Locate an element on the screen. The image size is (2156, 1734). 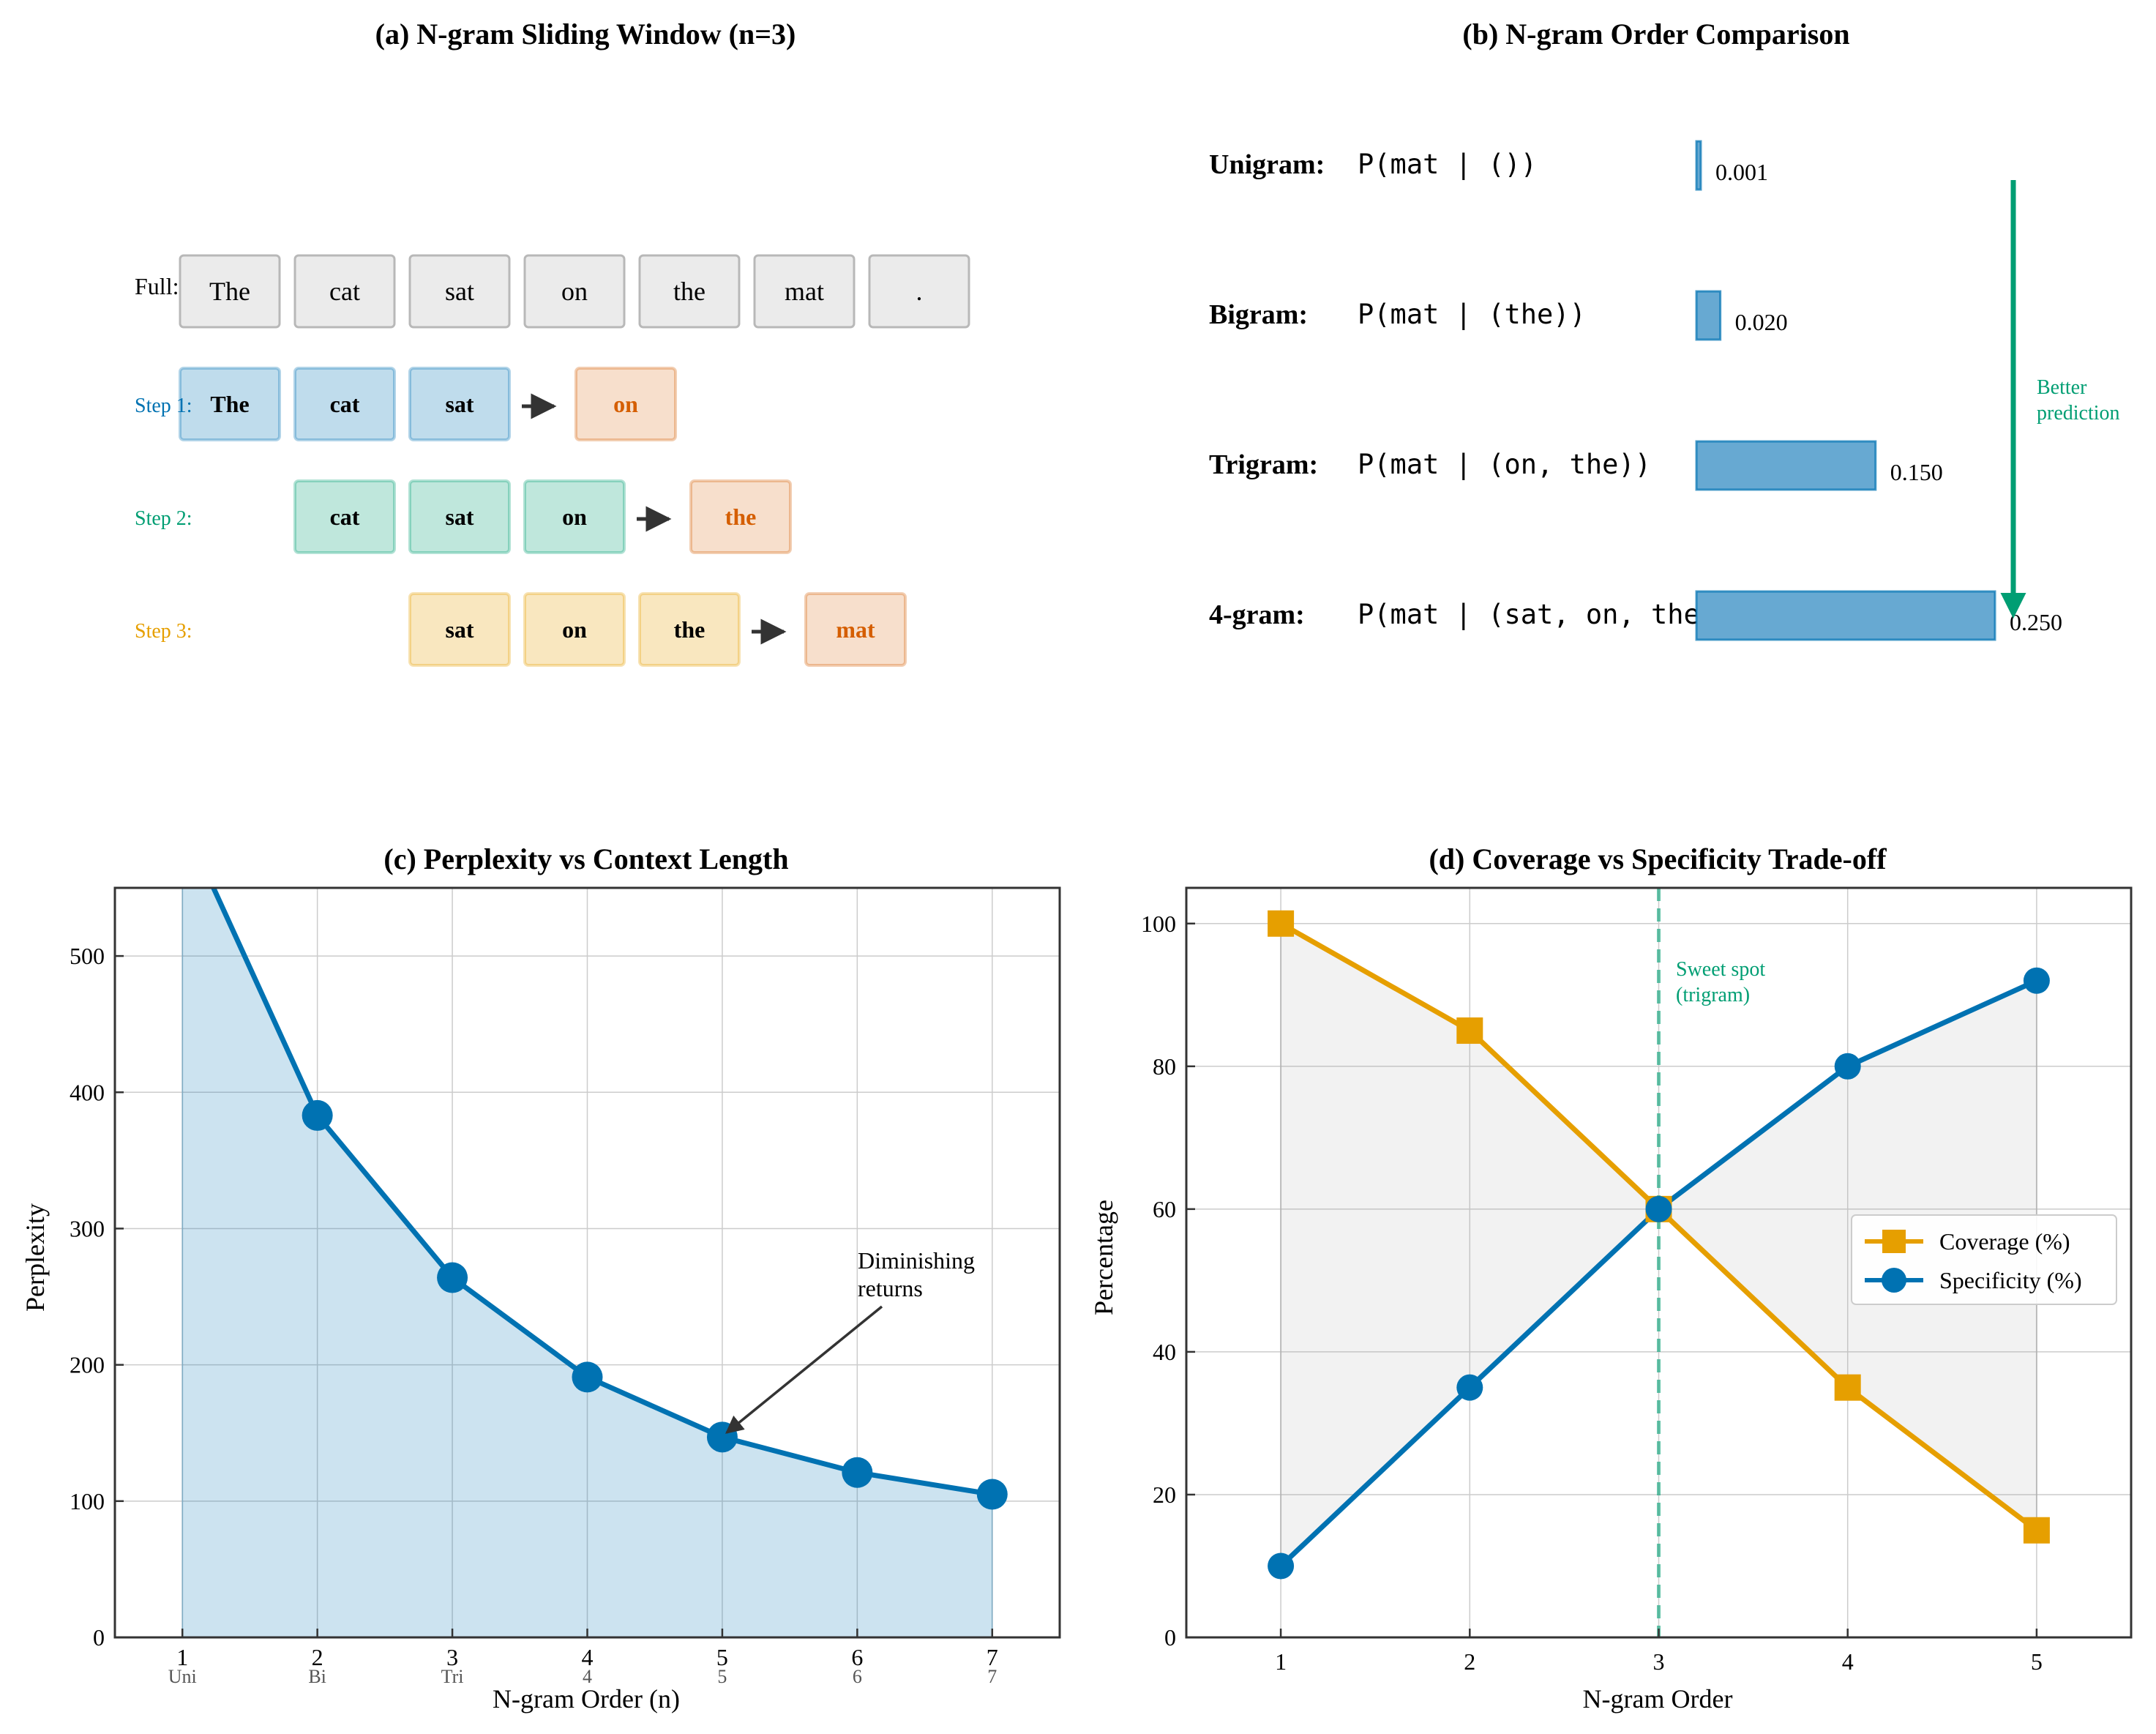
full-token: on is located at coordinates (574, 291).